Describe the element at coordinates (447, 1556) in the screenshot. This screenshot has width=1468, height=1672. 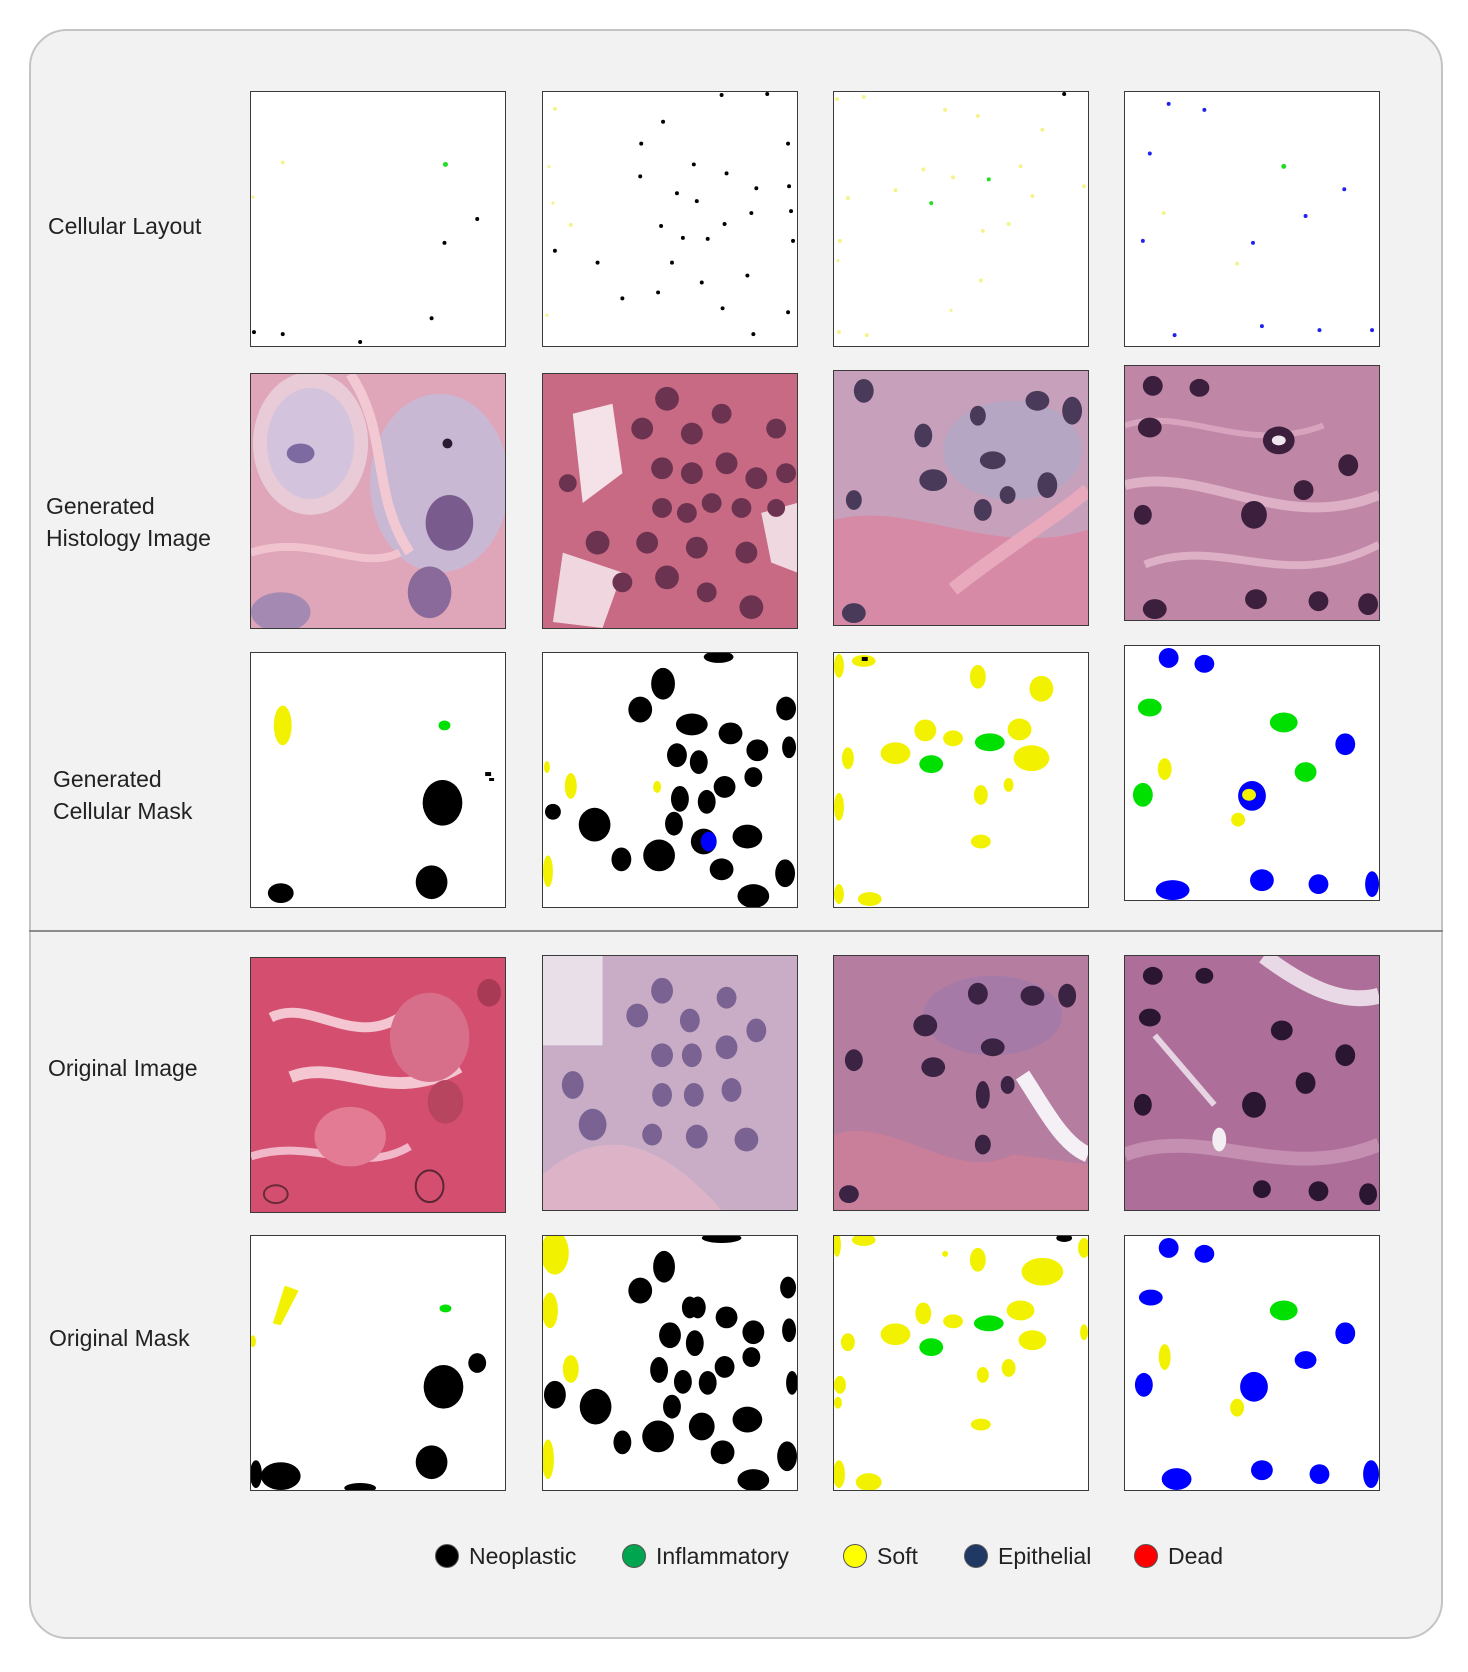
I see `neoplastic-swatch-icon` at that location.